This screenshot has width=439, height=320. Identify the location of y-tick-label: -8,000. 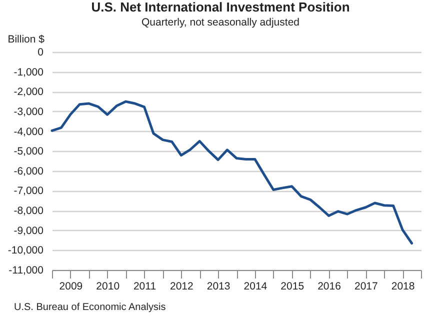
(29, 211).